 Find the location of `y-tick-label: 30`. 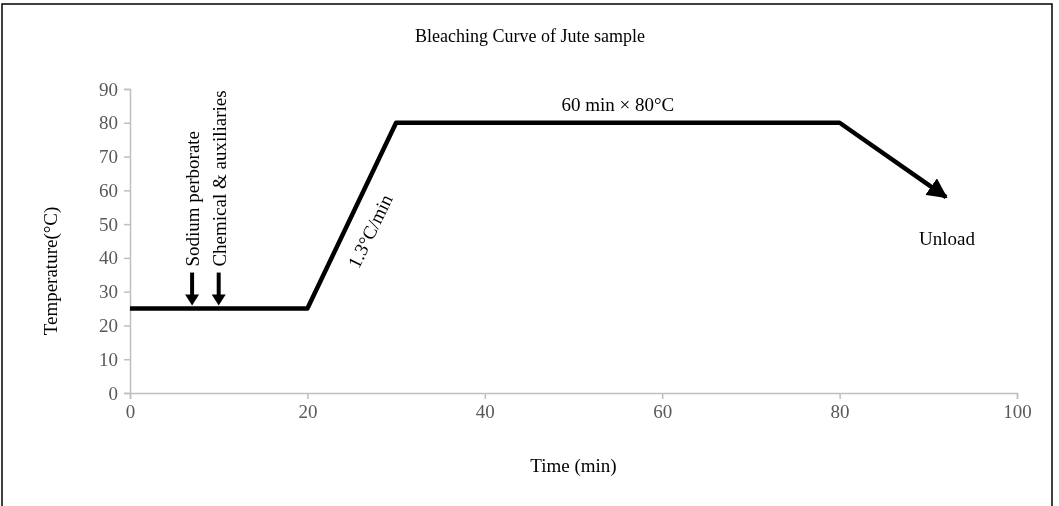

y-tick-label: 30 is located at coordinates (108, 292).